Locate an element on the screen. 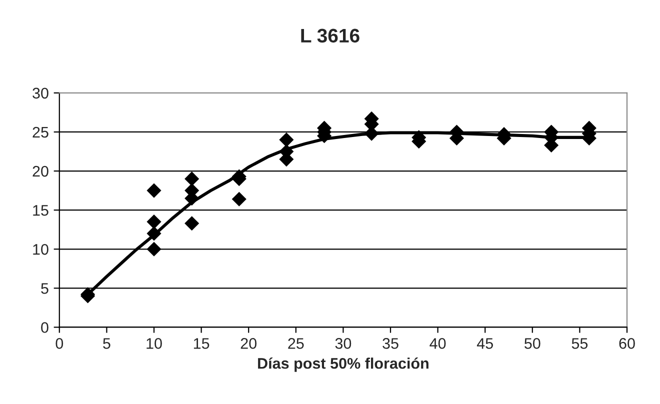 The width and height of the screenshot is (660, 404). y-tick-label: 15 is located at coordinates (40, 210).